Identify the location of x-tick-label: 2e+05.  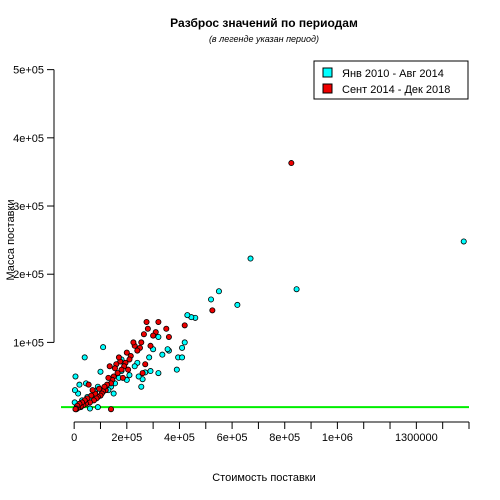
(126, 438).